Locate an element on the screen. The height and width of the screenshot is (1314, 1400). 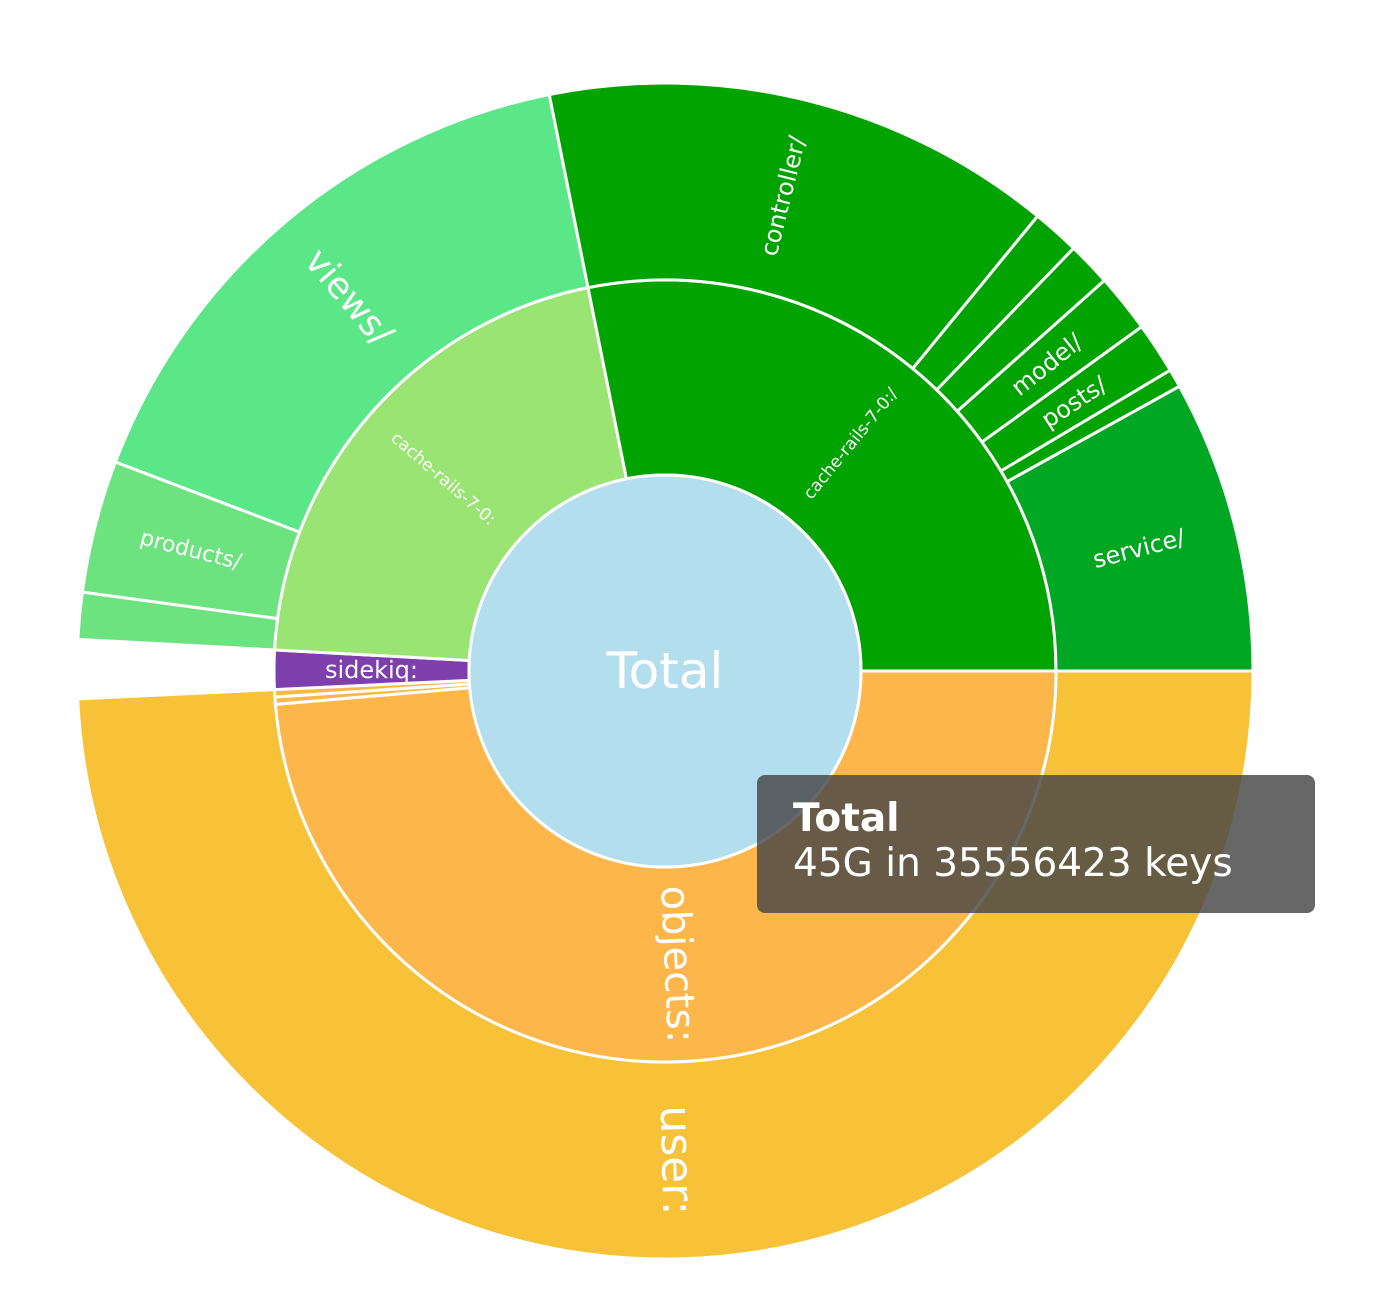
ring-outer-views-arc is located at coordinates (351, 313).